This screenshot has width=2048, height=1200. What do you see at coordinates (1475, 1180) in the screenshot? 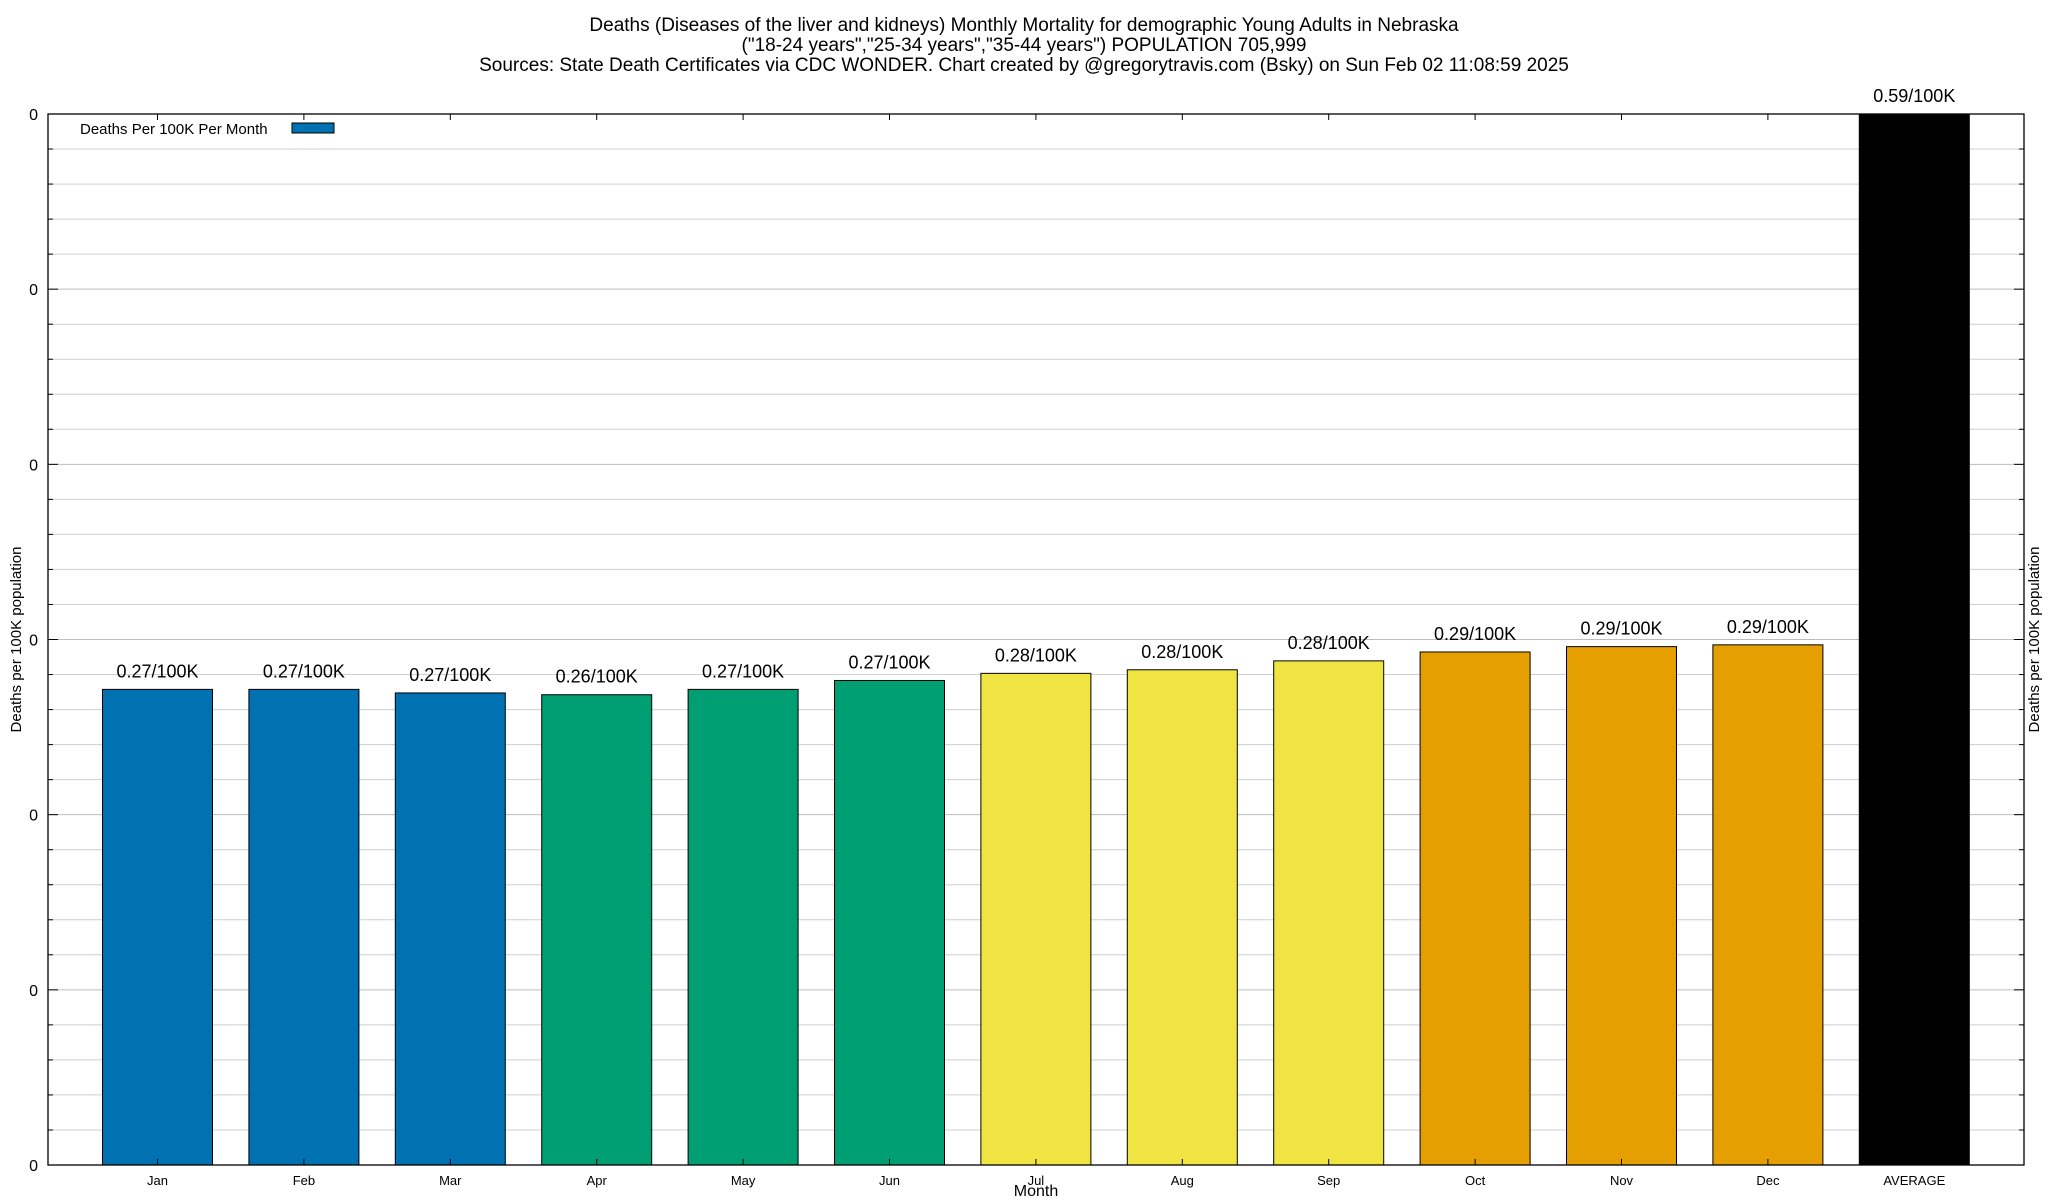
I see `x-tick-label: Oct` at bounding box center [1475, 1180].